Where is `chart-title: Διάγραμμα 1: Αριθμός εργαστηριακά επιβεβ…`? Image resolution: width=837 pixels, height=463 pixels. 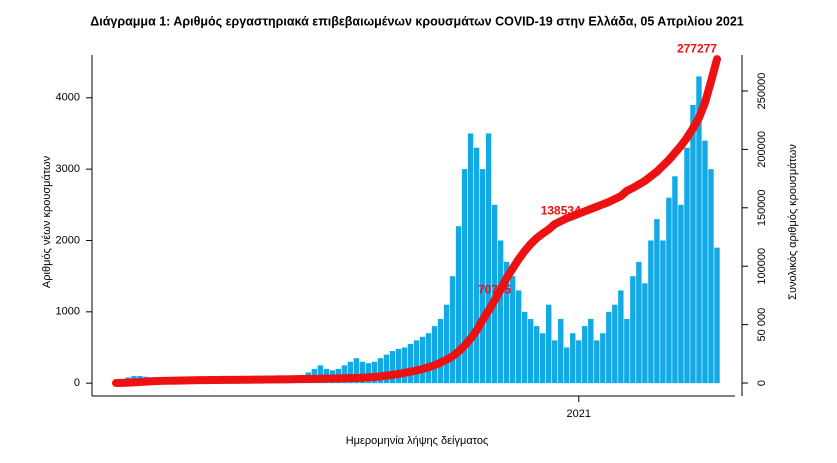 chart-title: Διάγραμμα 1: Αριθμός εργαστηριακά επιβεβ… is located at coordinates (417, 21).